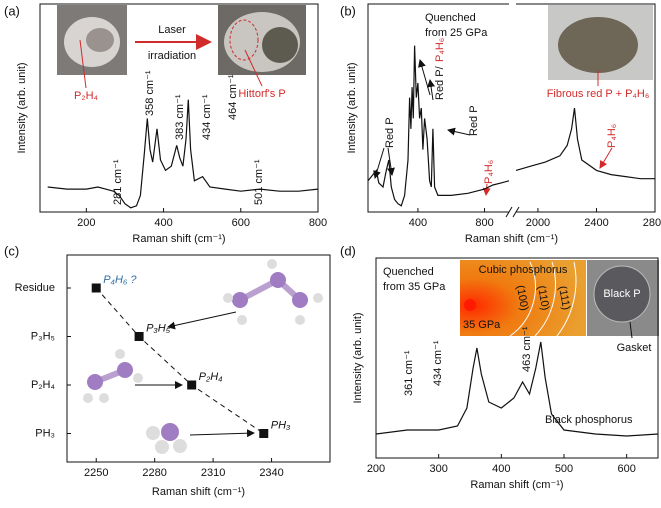  What do you see at coordinates (440, 82) in the screenshot?
I see `annotation: Red P/` at bounding box center [440, 82].